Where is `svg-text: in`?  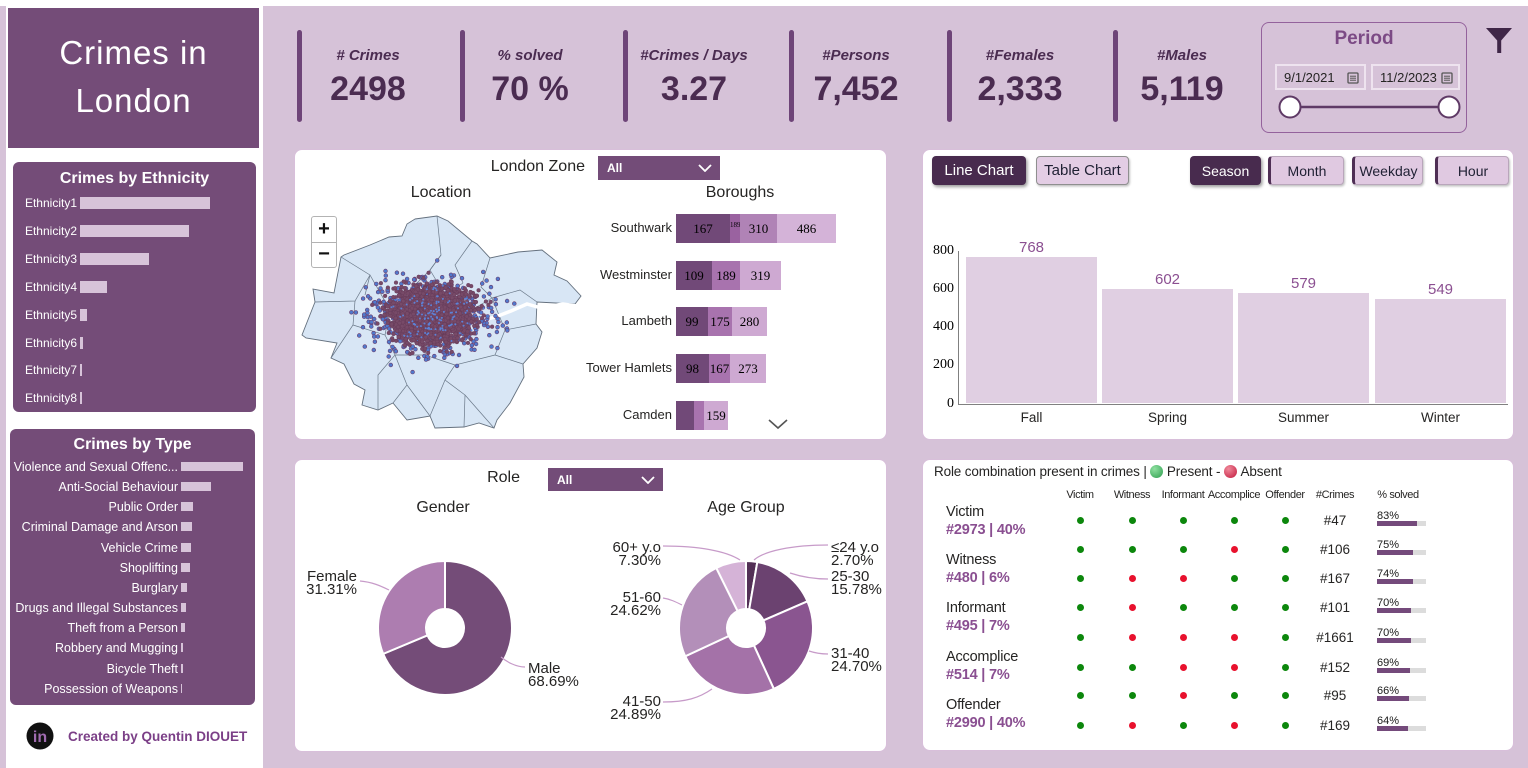
svg-text: in is located at coordinates (40, 737).